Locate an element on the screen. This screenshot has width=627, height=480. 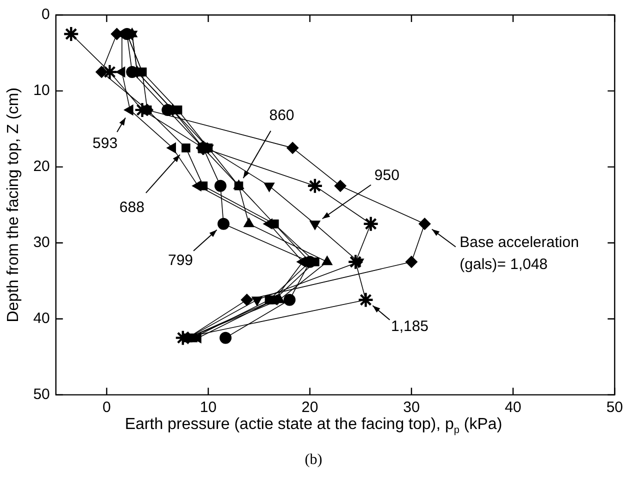
x-tick-label: 40 is located at coordinates (513, 407).